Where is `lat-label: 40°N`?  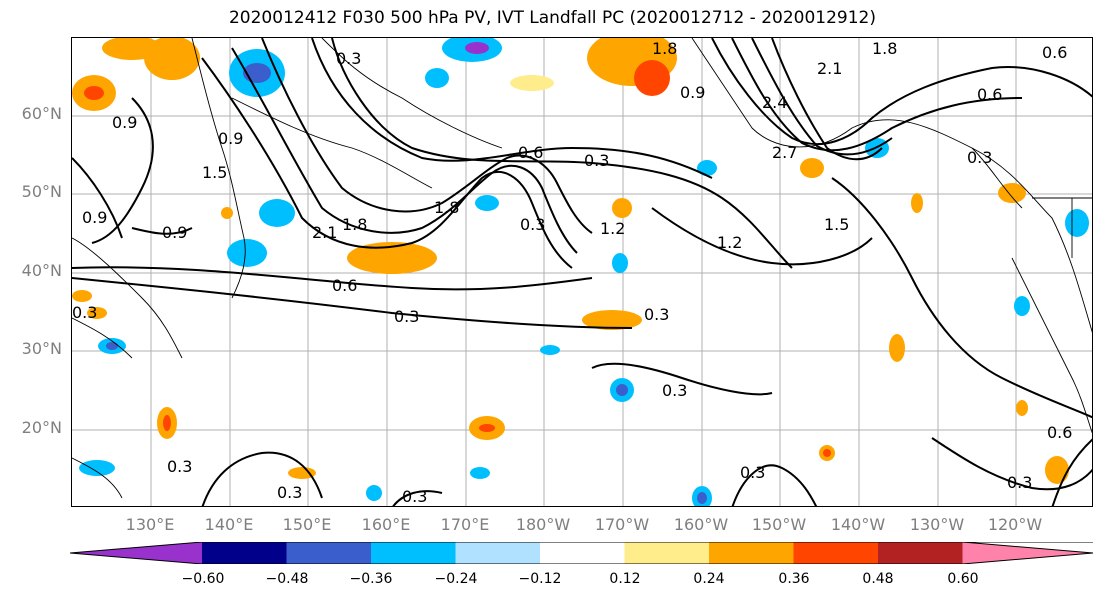
lat-label: 40°N is located at coordinates (41, 270).